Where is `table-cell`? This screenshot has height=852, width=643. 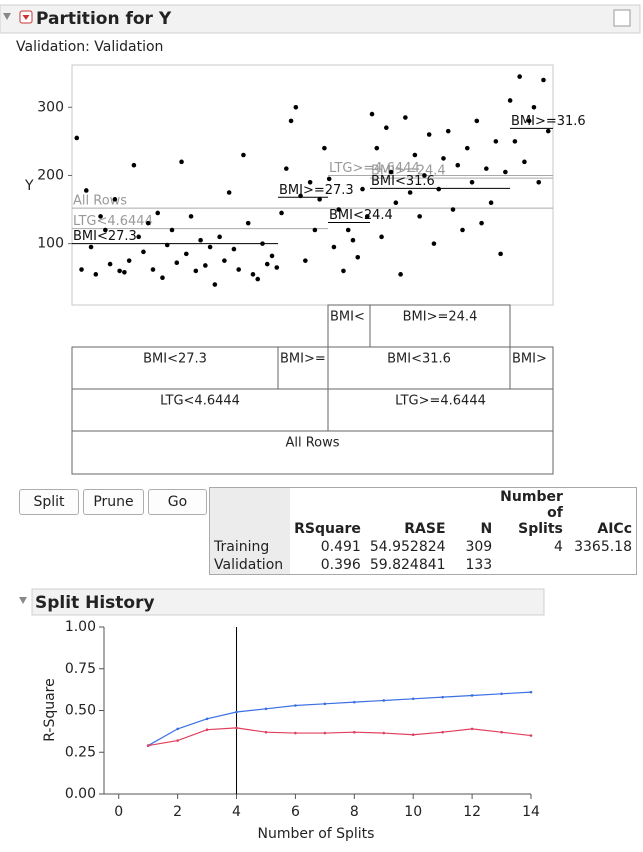
table-cell is located at coordinates (602, 565).